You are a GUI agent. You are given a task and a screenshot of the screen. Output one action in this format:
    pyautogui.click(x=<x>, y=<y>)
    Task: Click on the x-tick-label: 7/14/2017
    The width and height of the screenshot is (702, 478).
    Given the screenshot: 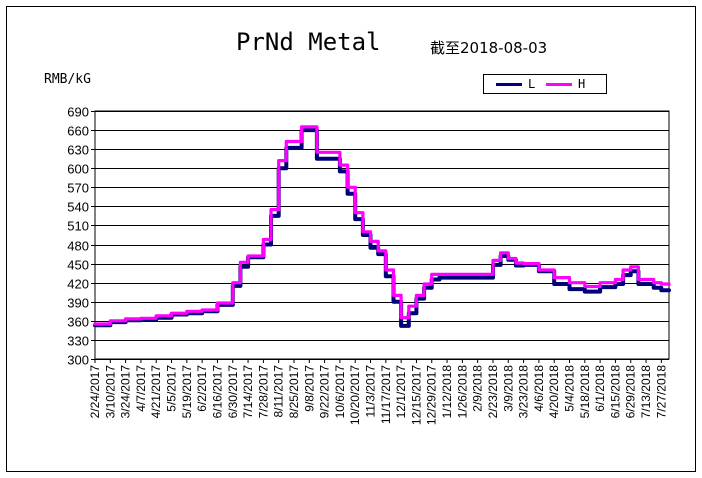 What is the action you would take?
    pyautogui.click(x=248, y=392)
    